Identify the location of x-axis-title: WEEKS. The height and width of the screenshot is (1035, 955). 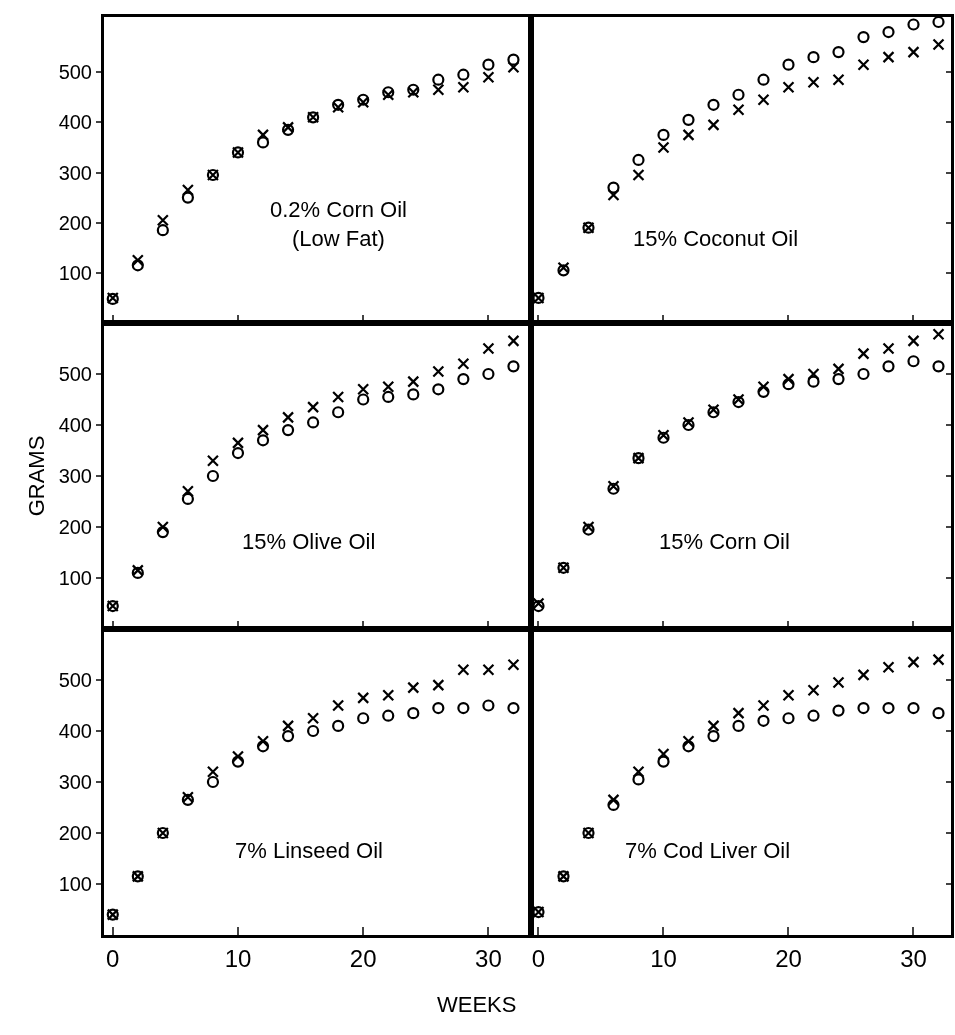
(477, 1004).